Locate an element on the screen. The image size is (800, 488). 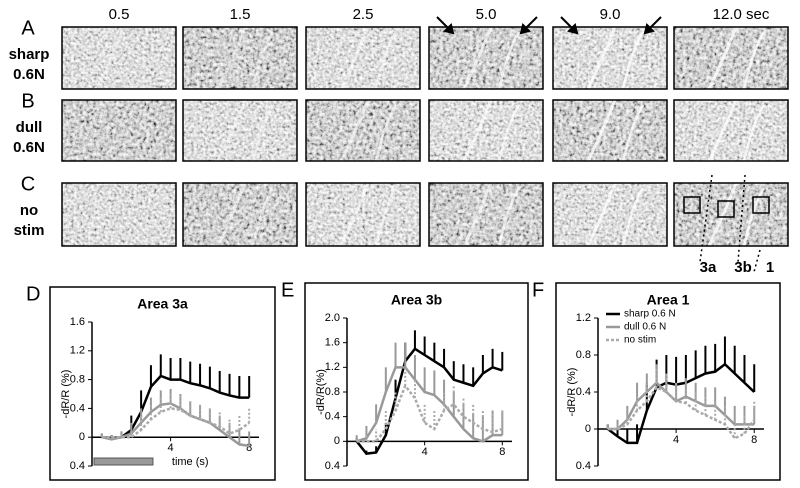
area-label: 3a is located at coordinates (708, 267).